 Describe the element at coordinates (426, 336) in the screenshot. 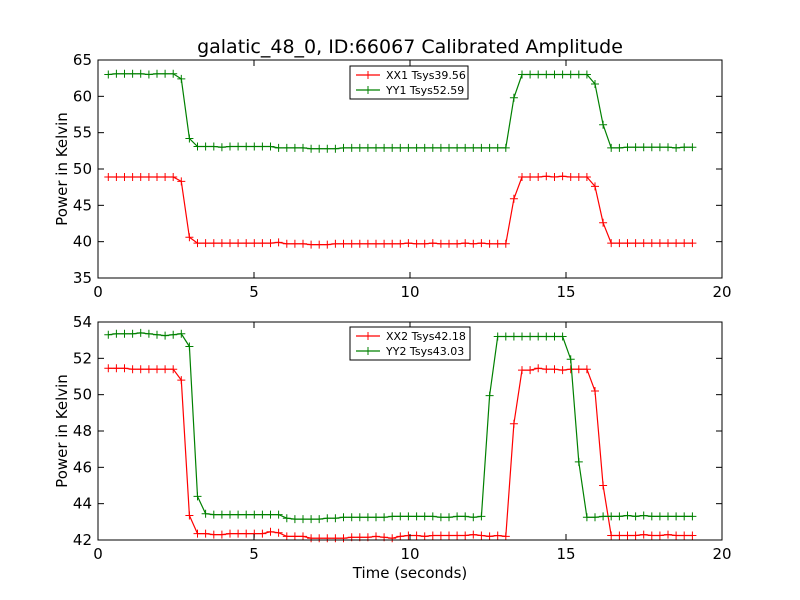

I see `legend-label: XX2 Tsys42.18` at that location.